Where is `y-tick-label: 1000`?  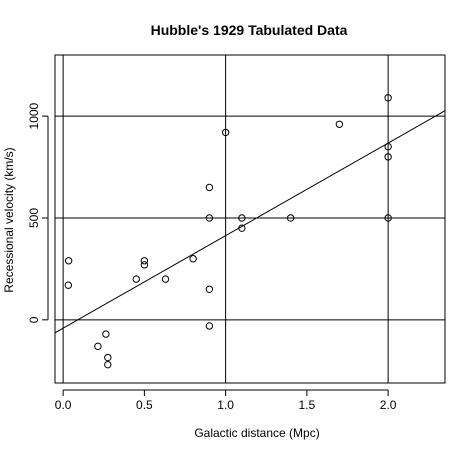
y-tick-label: 1000 is located at coordinates (34, 115).